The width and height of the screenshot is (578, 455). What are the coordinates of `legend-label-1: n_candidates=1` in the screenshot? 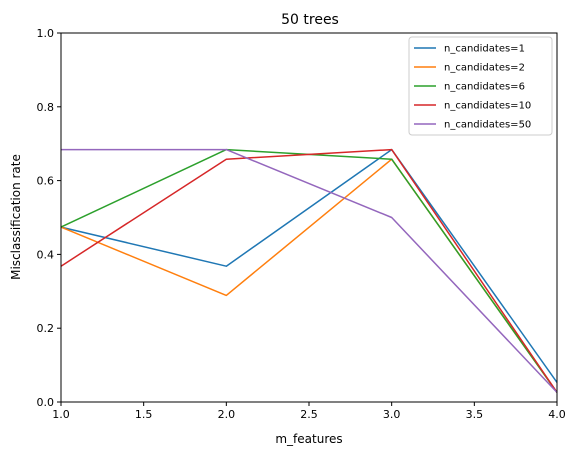 It's located at (484, 49).